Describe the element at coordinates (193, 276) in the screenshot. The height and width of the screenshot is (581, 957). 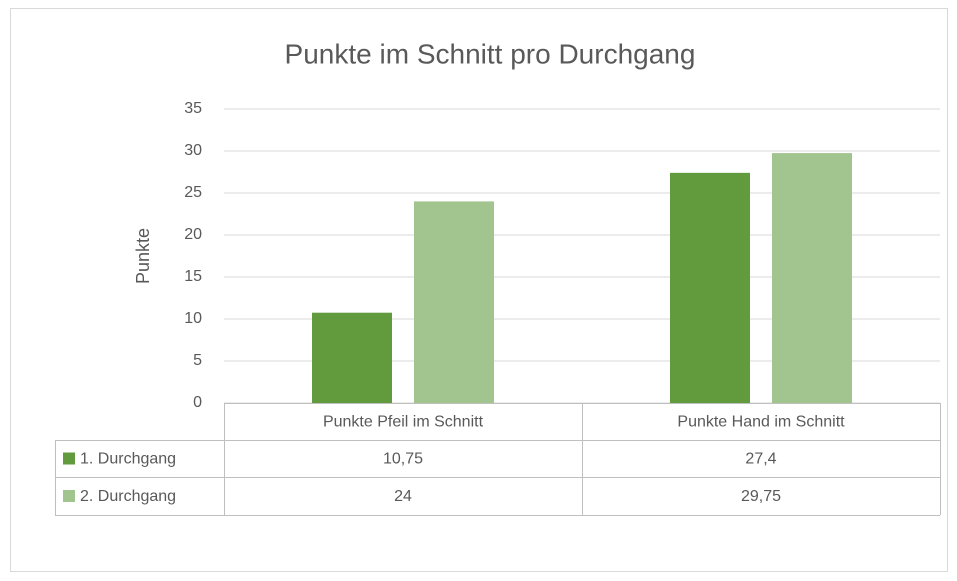
I see `y-tick-label: 15` at that location.